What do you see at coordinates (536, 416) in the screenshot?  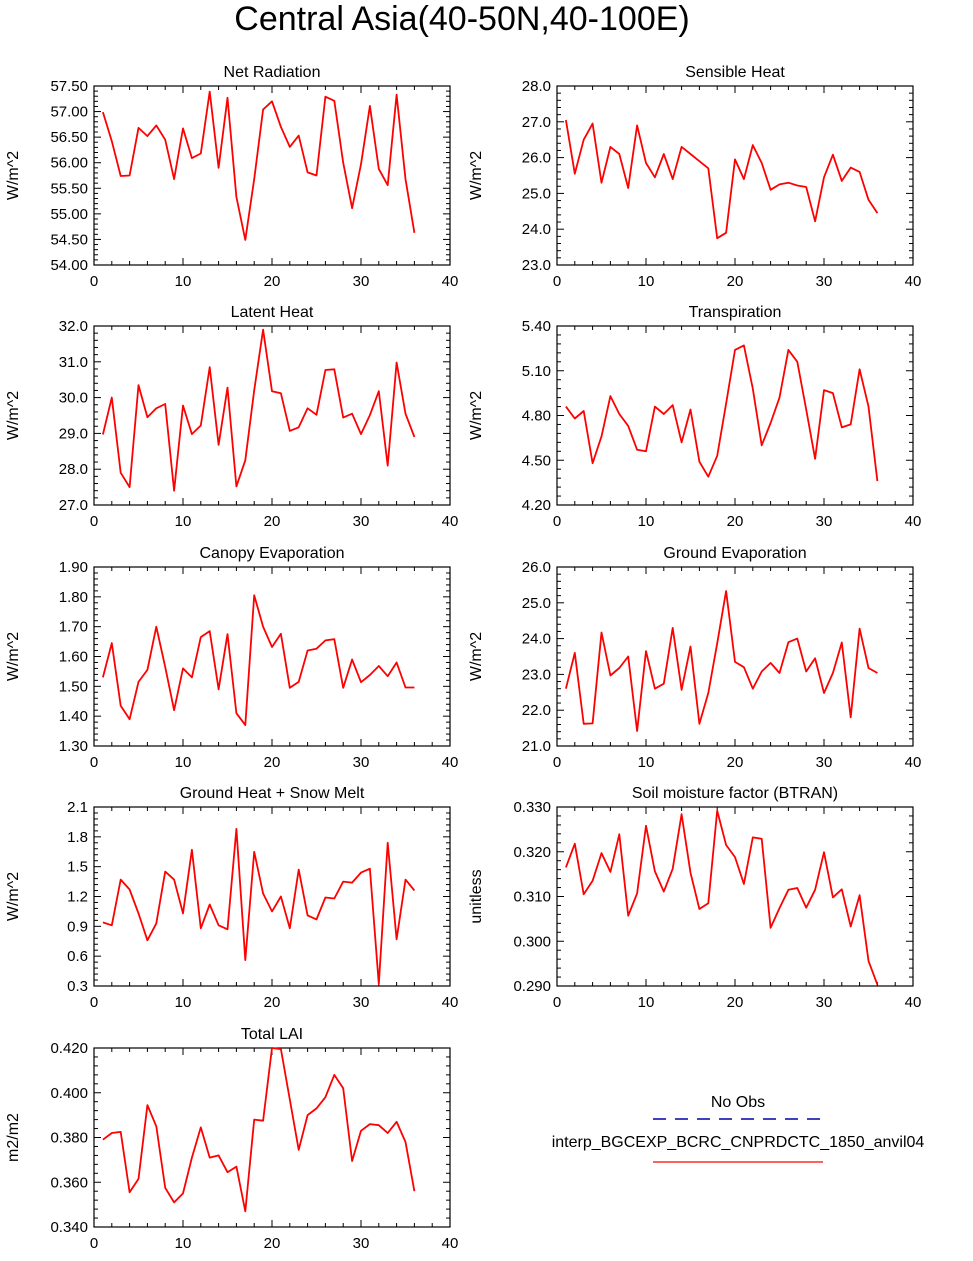 I see `y-tick-label: 4.80` at bounding box center [536, 416].